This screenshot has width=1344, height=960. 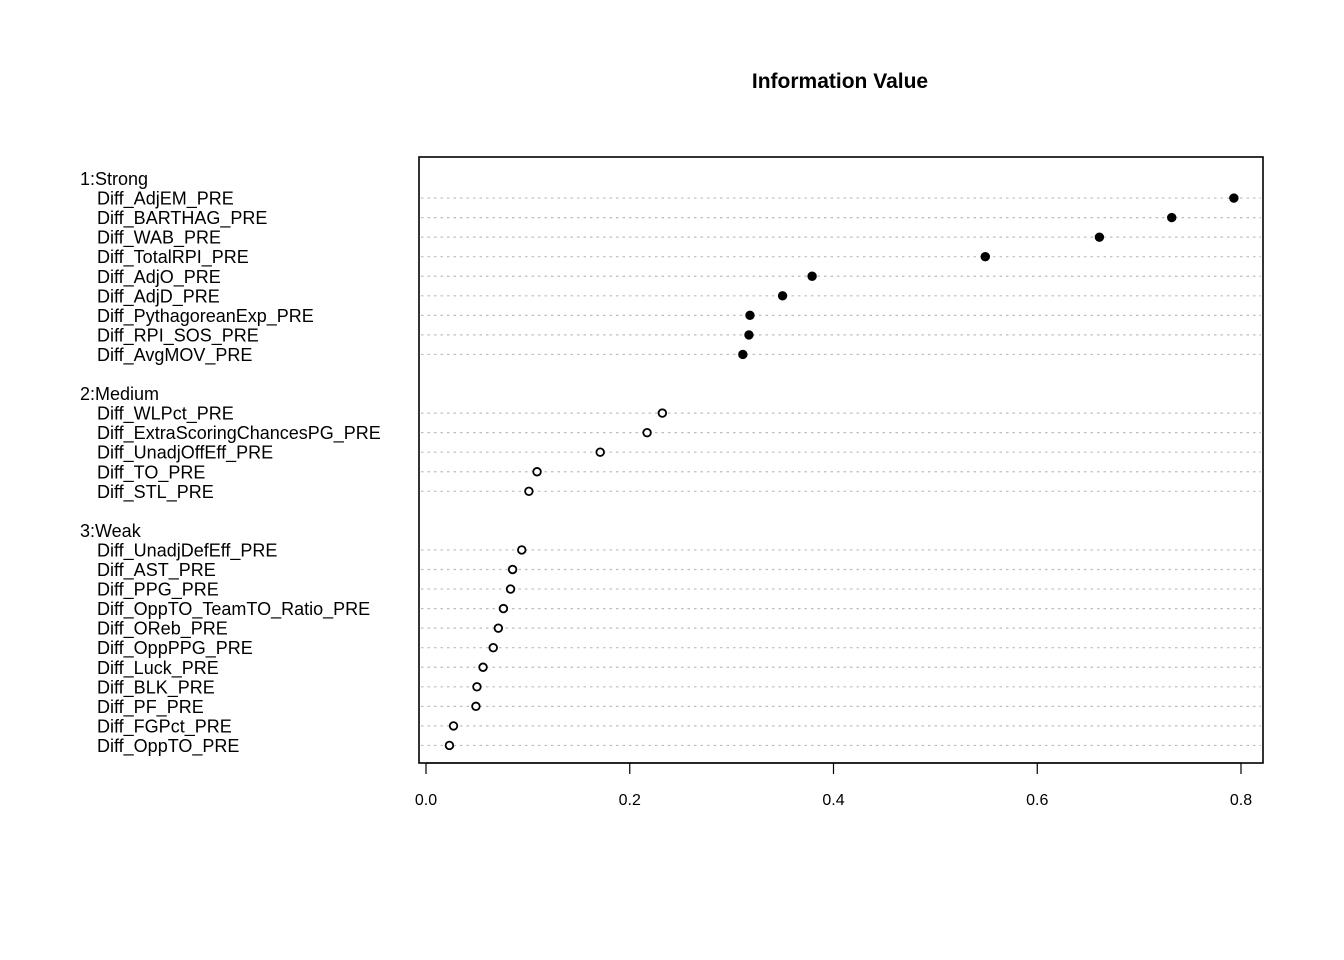 I want to click on group-label: 2:Medium, so click(x=119, y=394).